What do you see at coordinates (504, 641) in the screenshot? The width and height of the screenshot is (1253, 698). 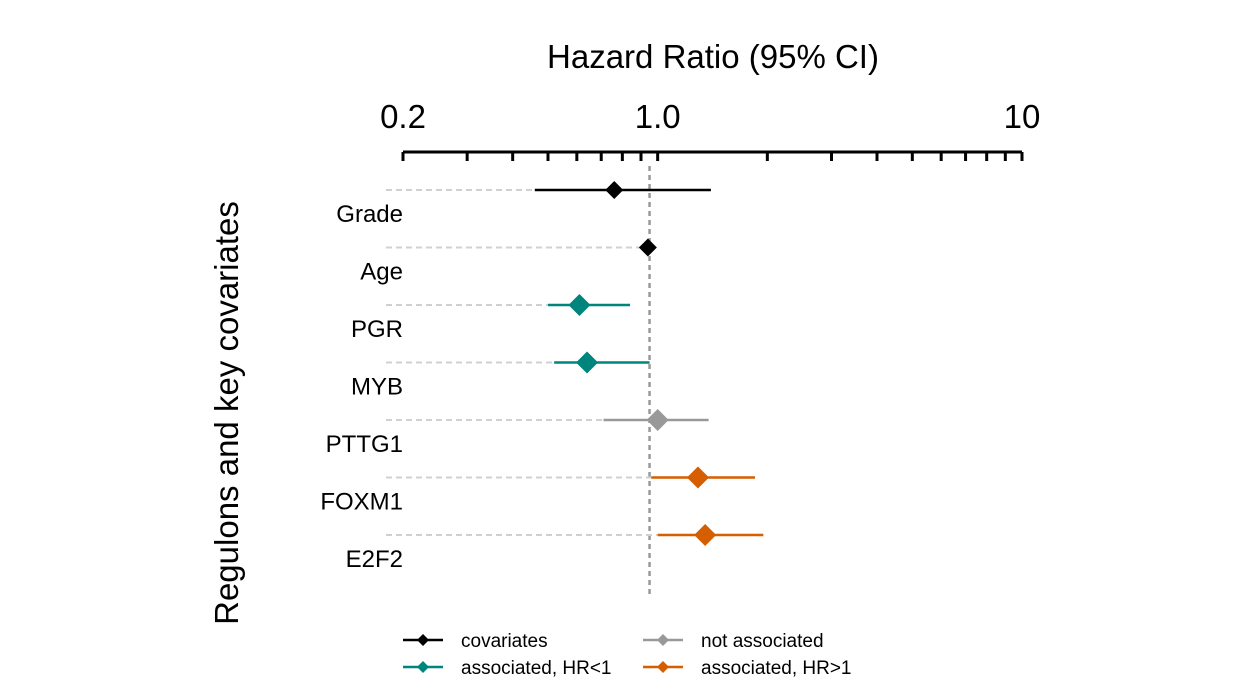 I see `legend-label: covariates` at bounding box center [504, 641].